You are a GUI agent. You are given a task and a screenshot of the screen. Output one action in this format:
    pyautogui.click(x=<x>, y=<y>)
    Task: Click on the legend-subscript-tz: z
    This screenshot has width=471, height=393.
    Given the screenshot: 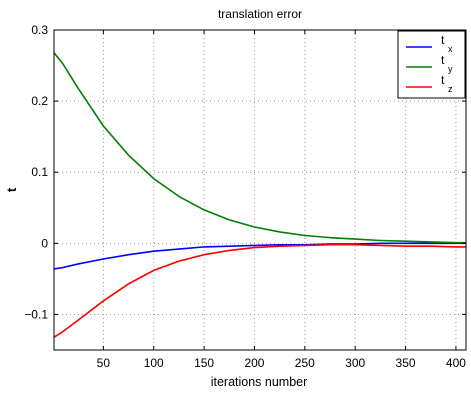 What is the action you would take?
    pyautogui.click(x=450, y=89)
    